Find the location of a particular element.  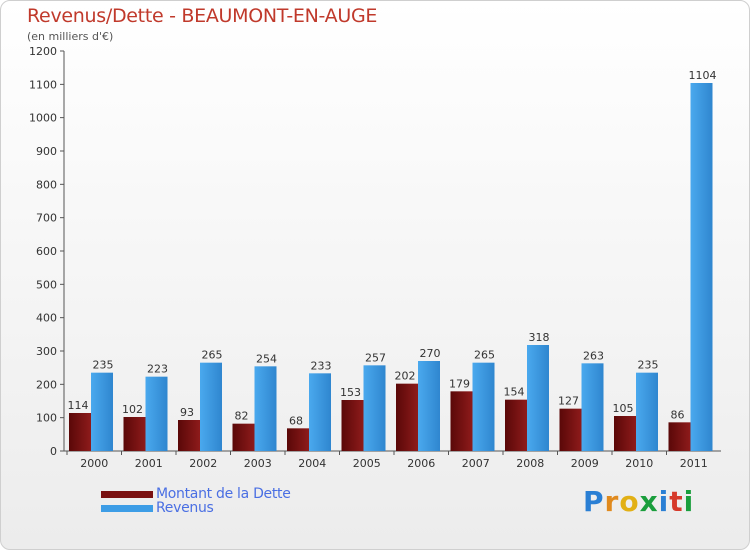

data-label-dette: 154 is located at coordinates (514, 392).